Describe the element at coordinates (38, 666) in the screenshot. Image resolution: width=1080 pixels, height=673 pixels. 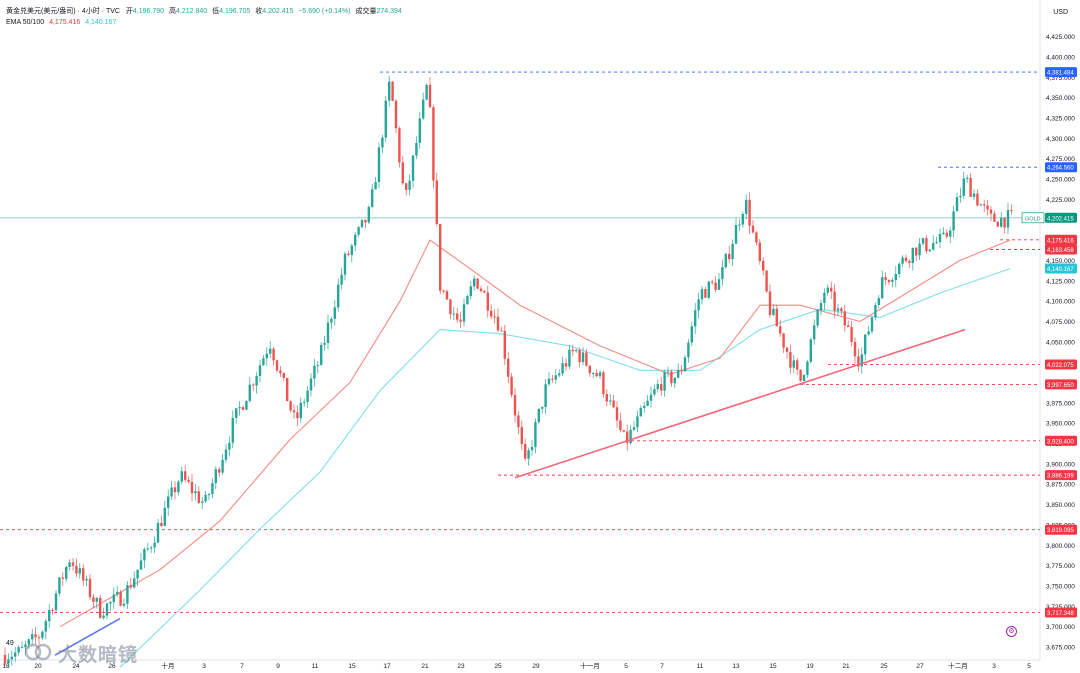
I see `x-tick-label: 20` at that location.